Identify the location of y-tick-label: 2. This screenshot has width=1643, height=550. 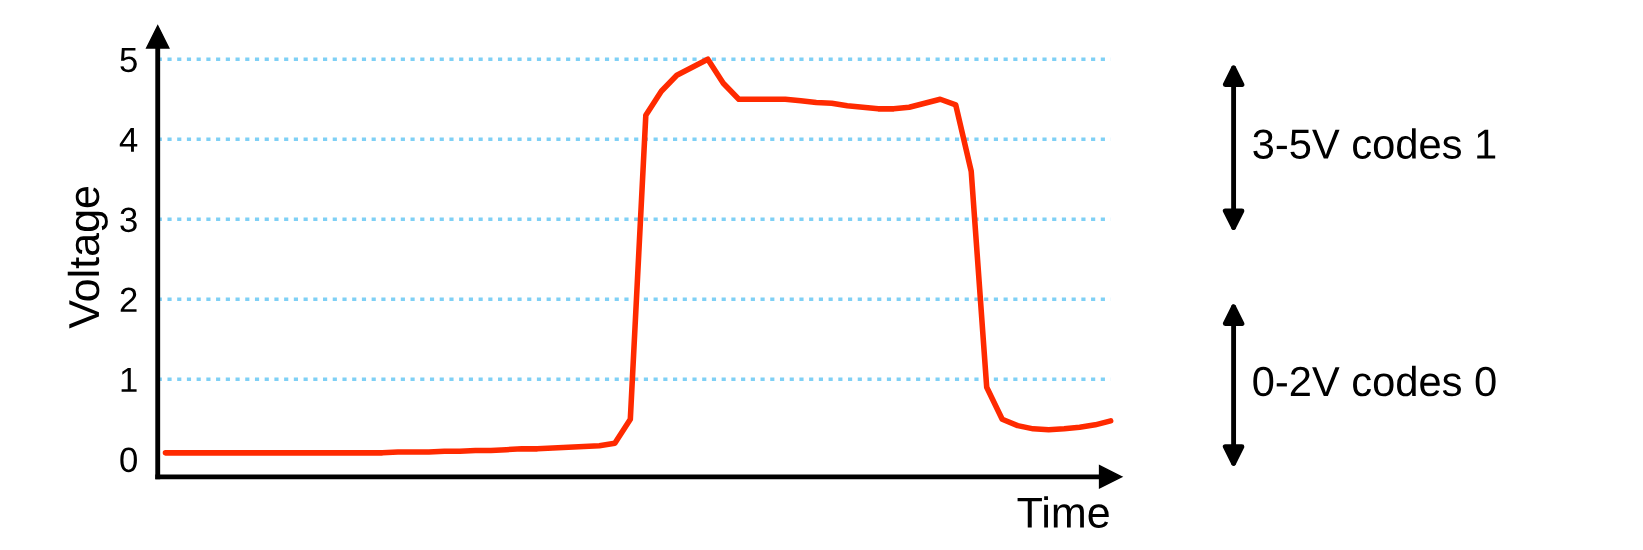
(128, 299).